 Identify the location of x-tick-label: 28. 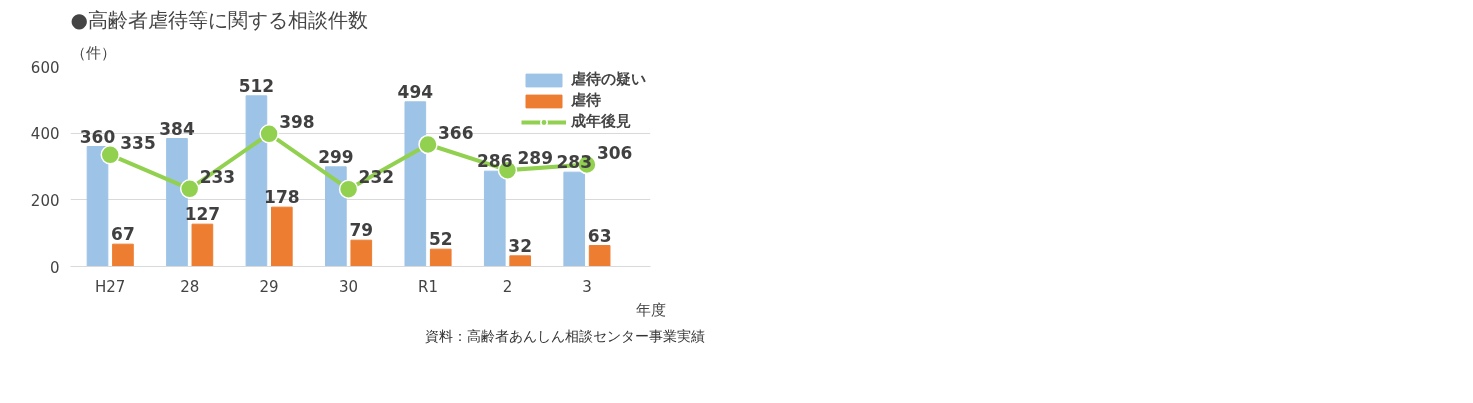
(190, 286).